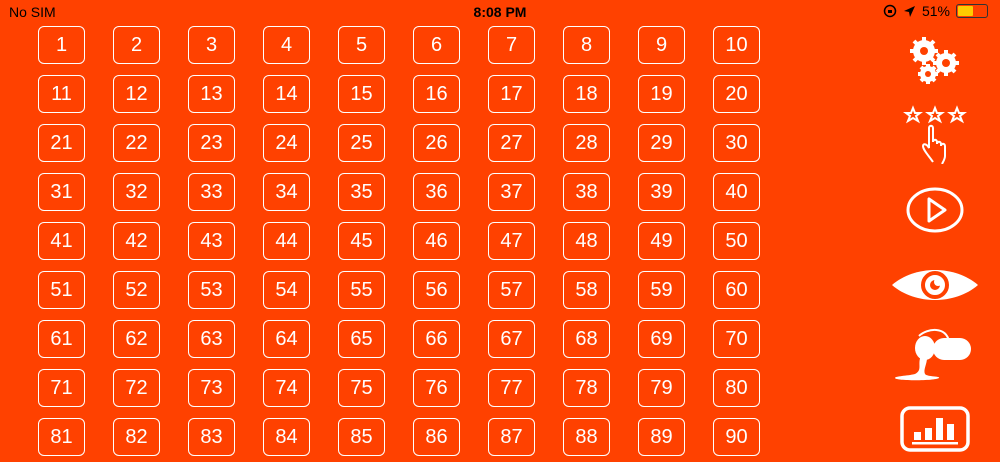 This screenshot has height=462, width=1000. I want to click on level-button-19: 19, so click(661, 94).